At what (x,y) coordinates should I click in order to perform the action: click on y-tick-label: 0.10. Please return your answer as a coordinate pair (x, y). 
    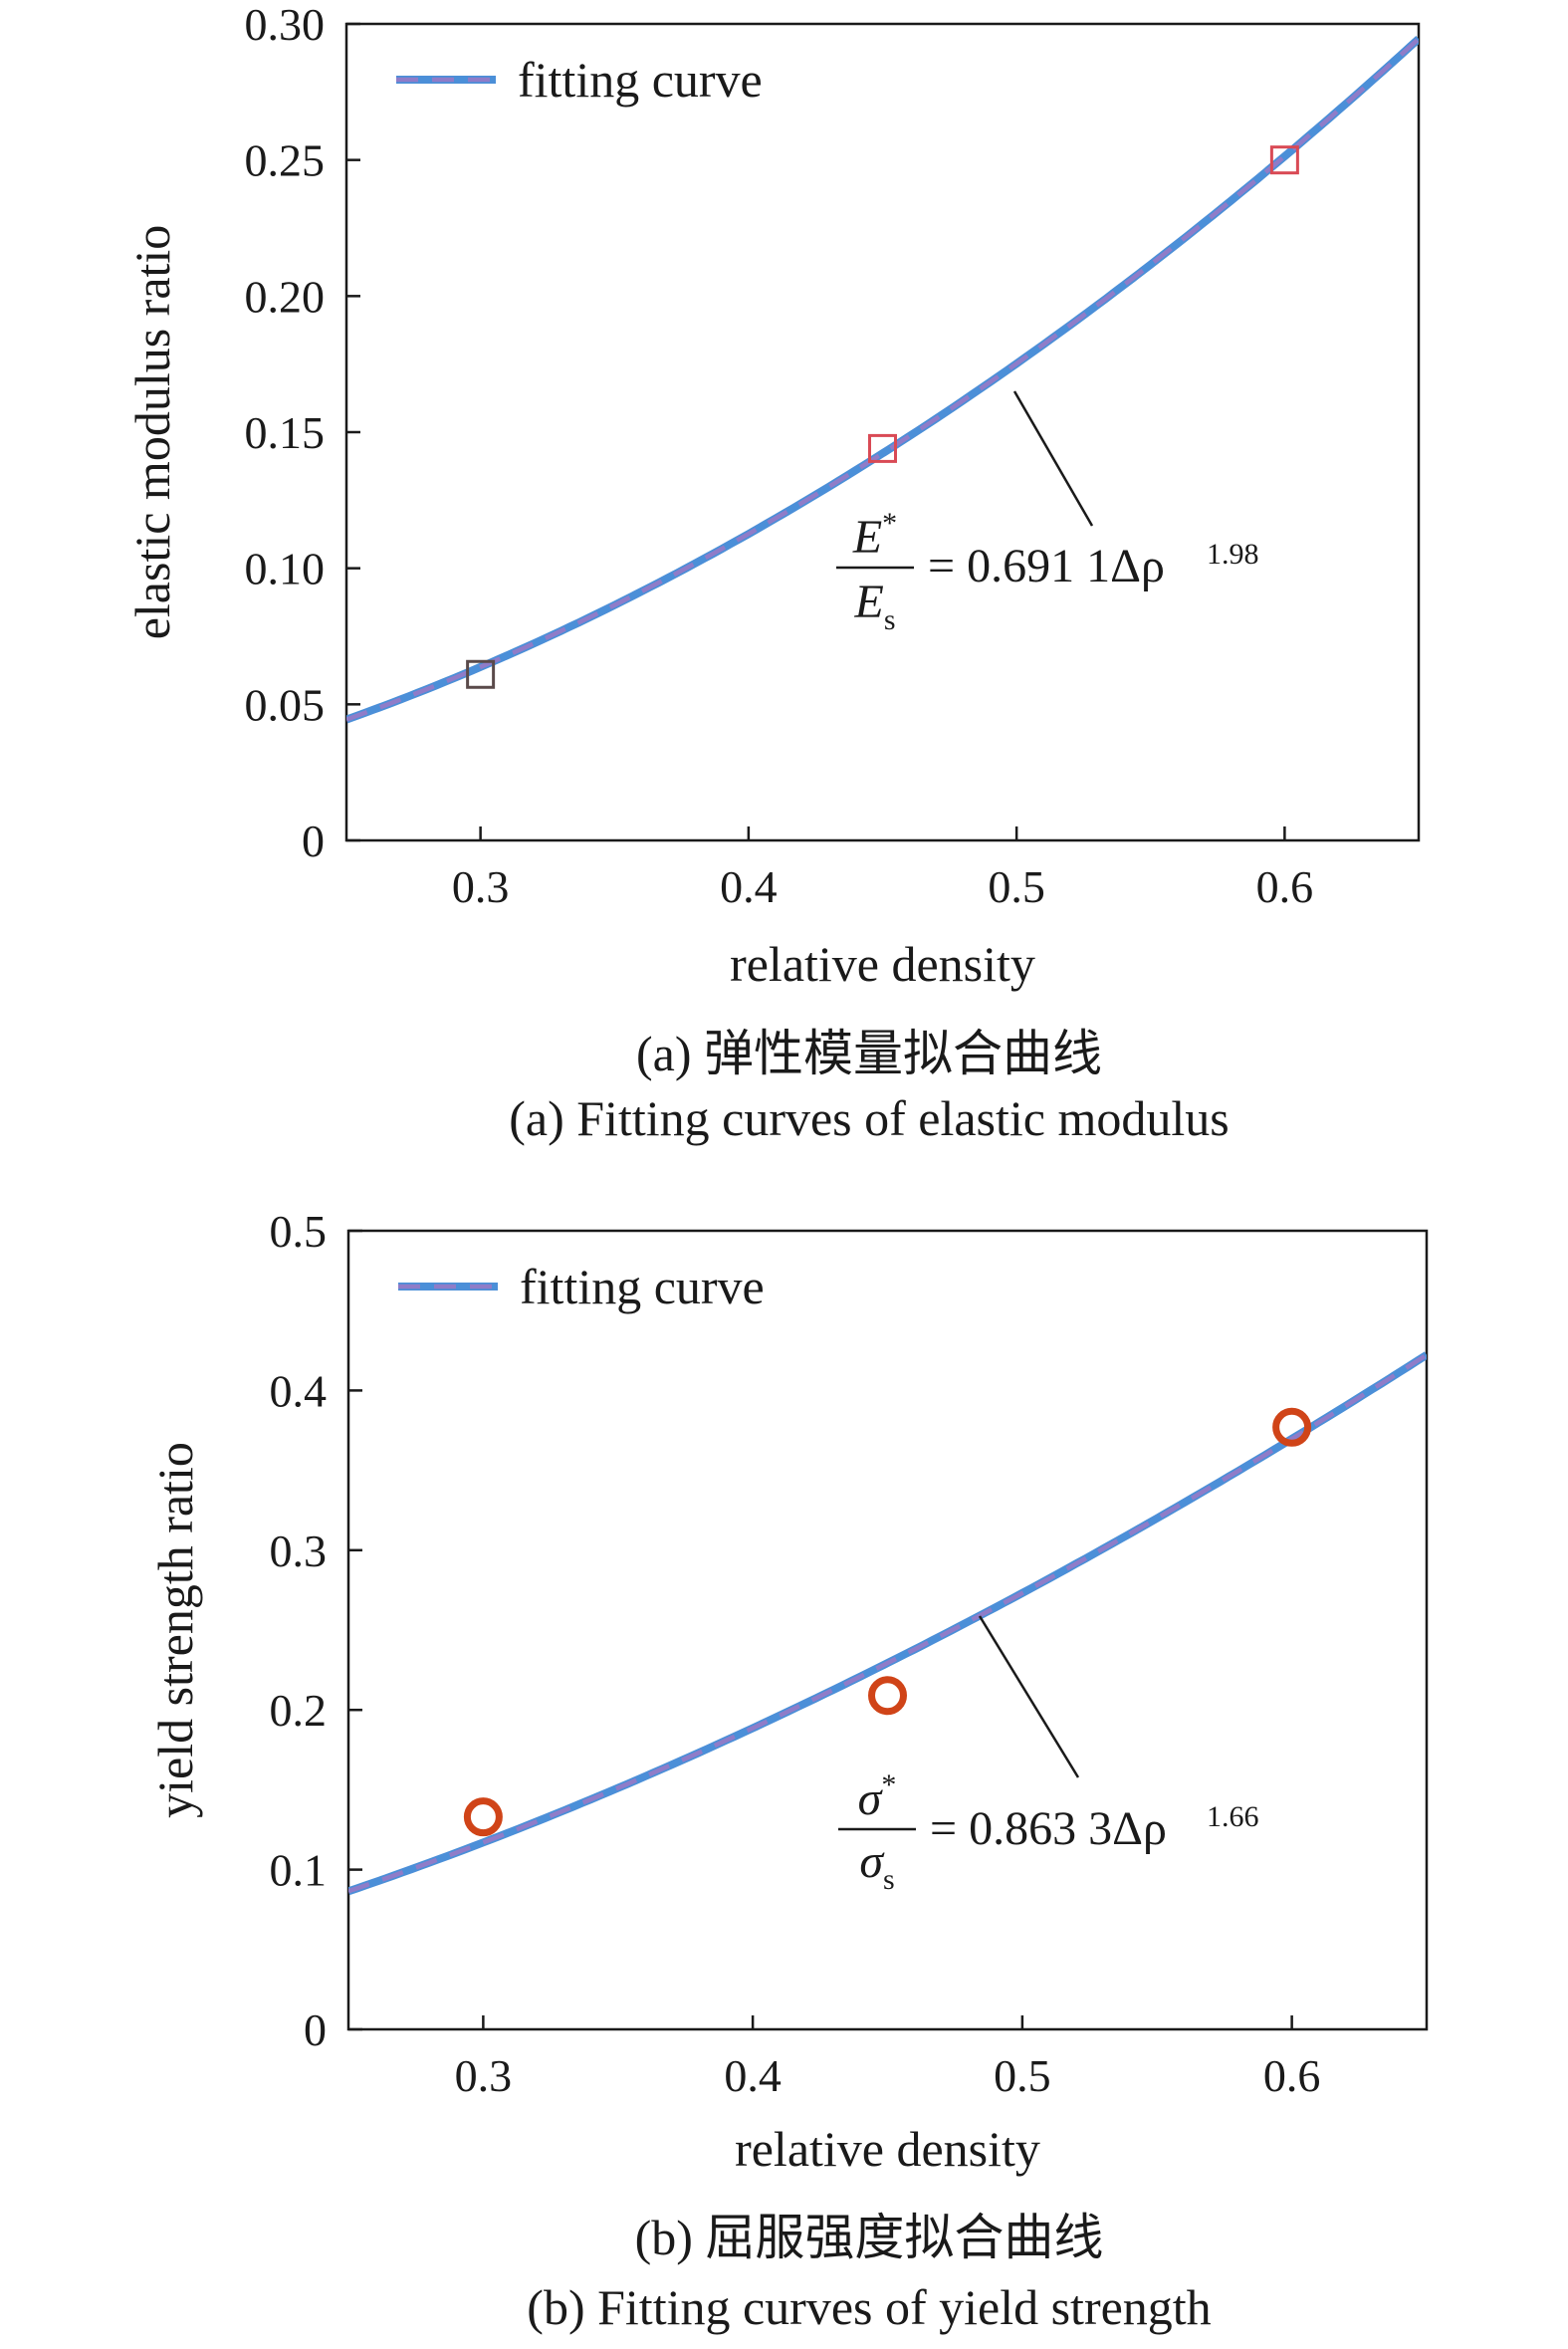
    Looking at the image, I should click on (286, 569).